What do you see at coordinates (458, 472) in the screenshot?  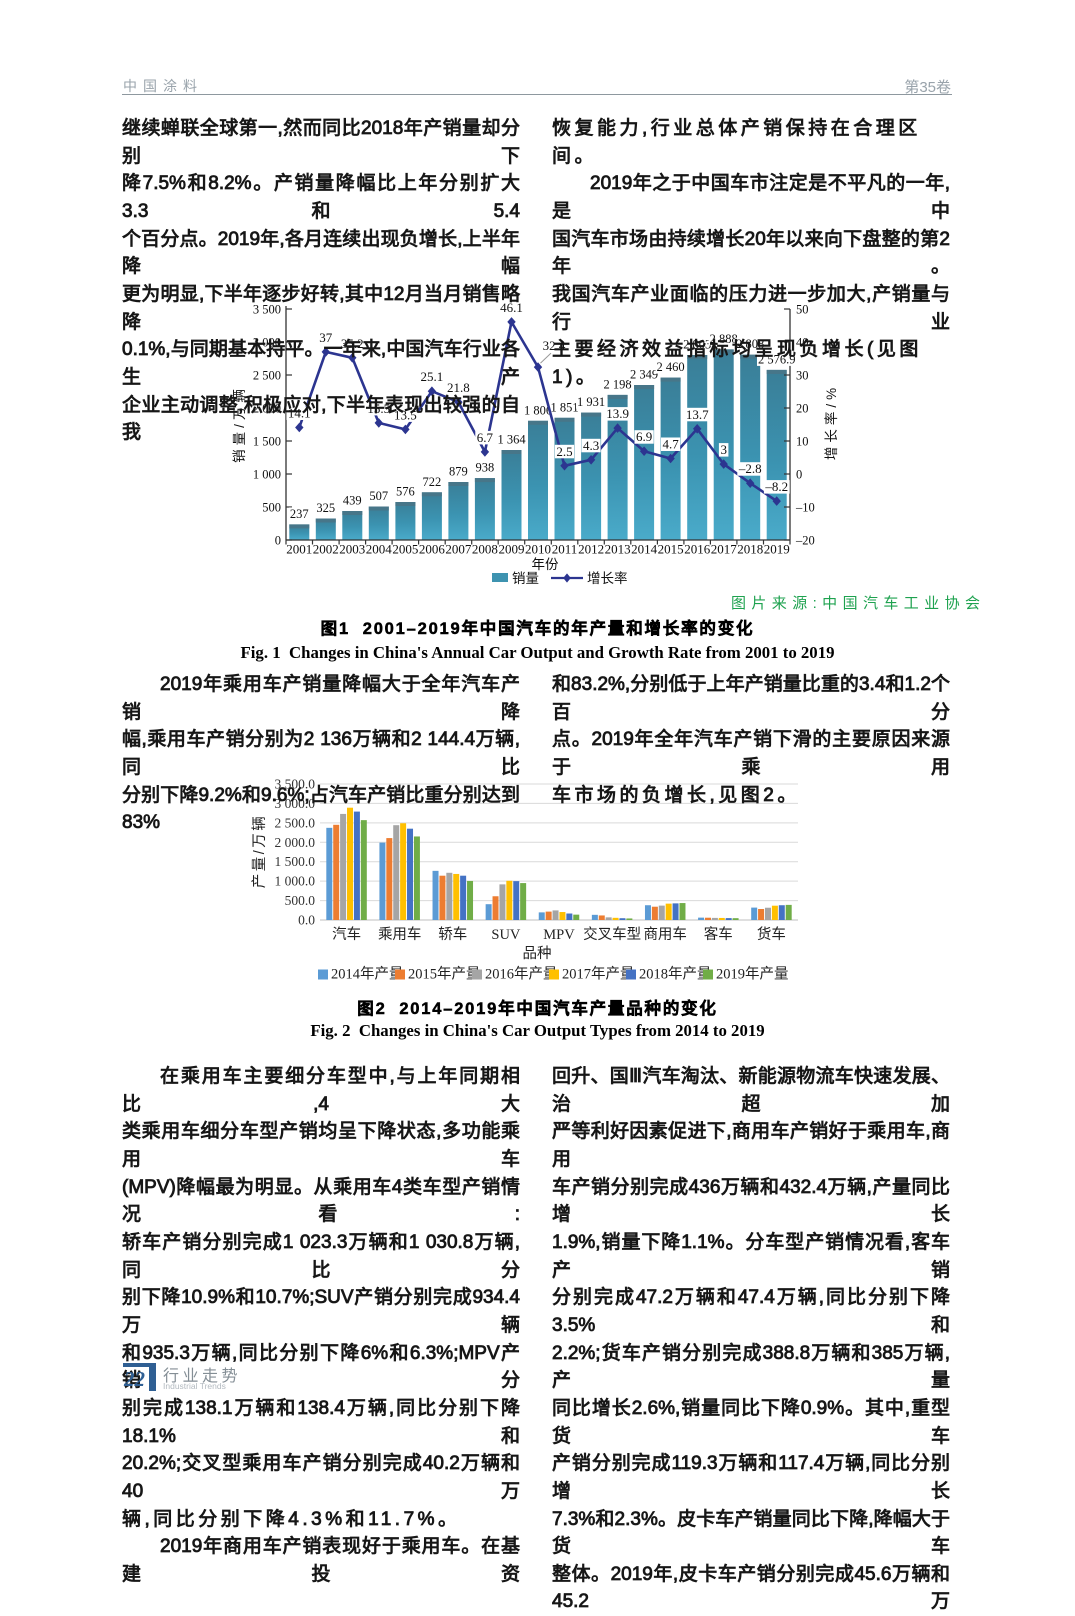 I see `svg-text: 879` at bounding box center [458, 472].